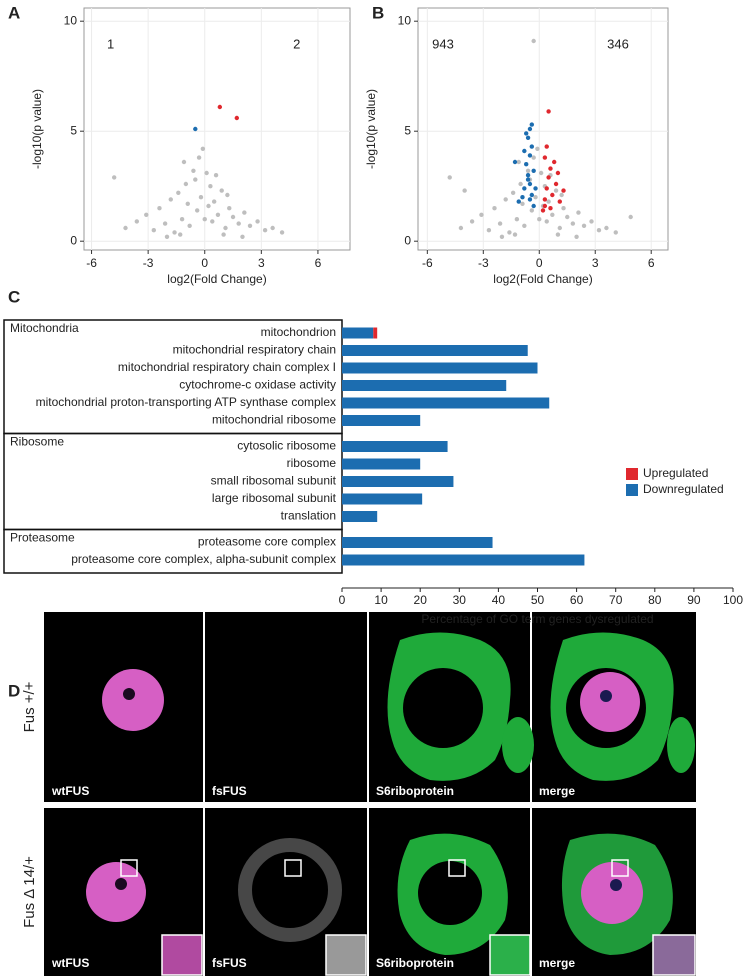 The image size is (748, 980). I want to click on plot-background, so click(217, 129).